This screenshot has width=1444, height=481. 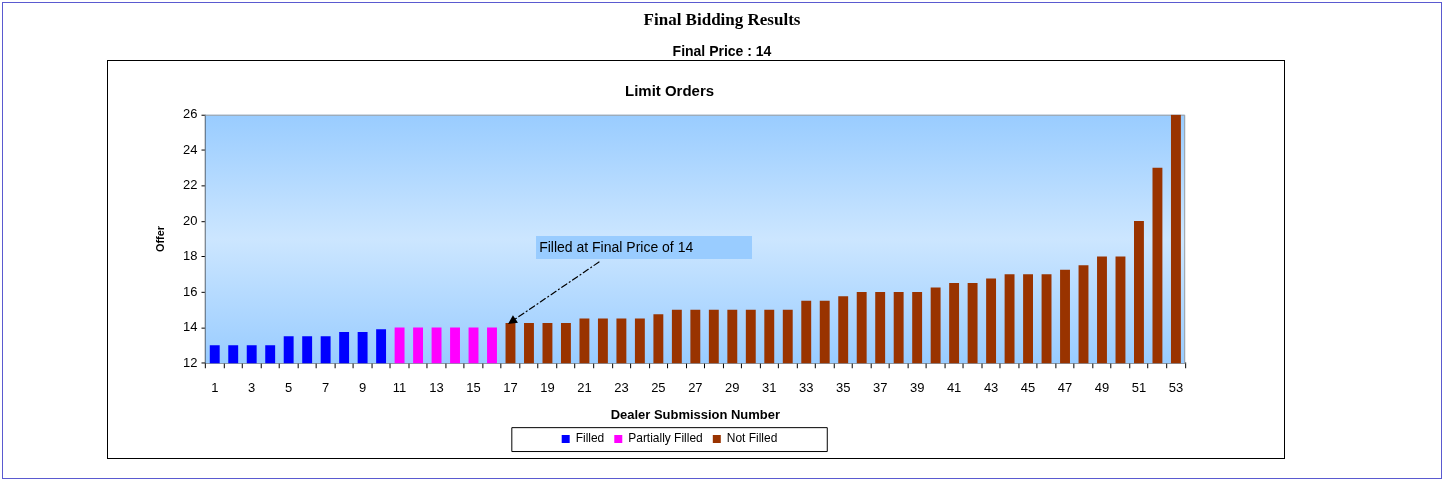 I want to click on x-axis-title: Dealer Submission Number, so click(x=695, y=414).